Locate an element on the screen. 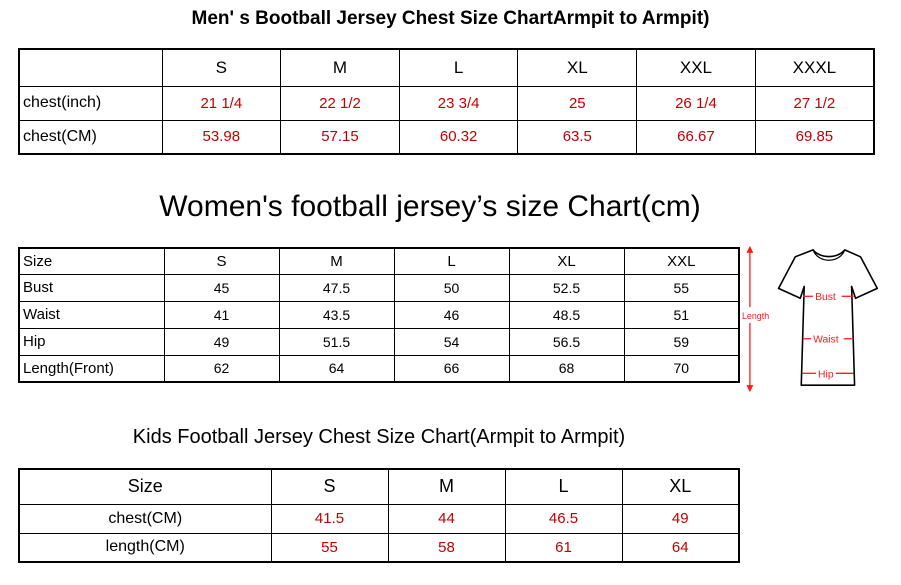  size-column-header: XXXL is located at coordinates (814, 67).